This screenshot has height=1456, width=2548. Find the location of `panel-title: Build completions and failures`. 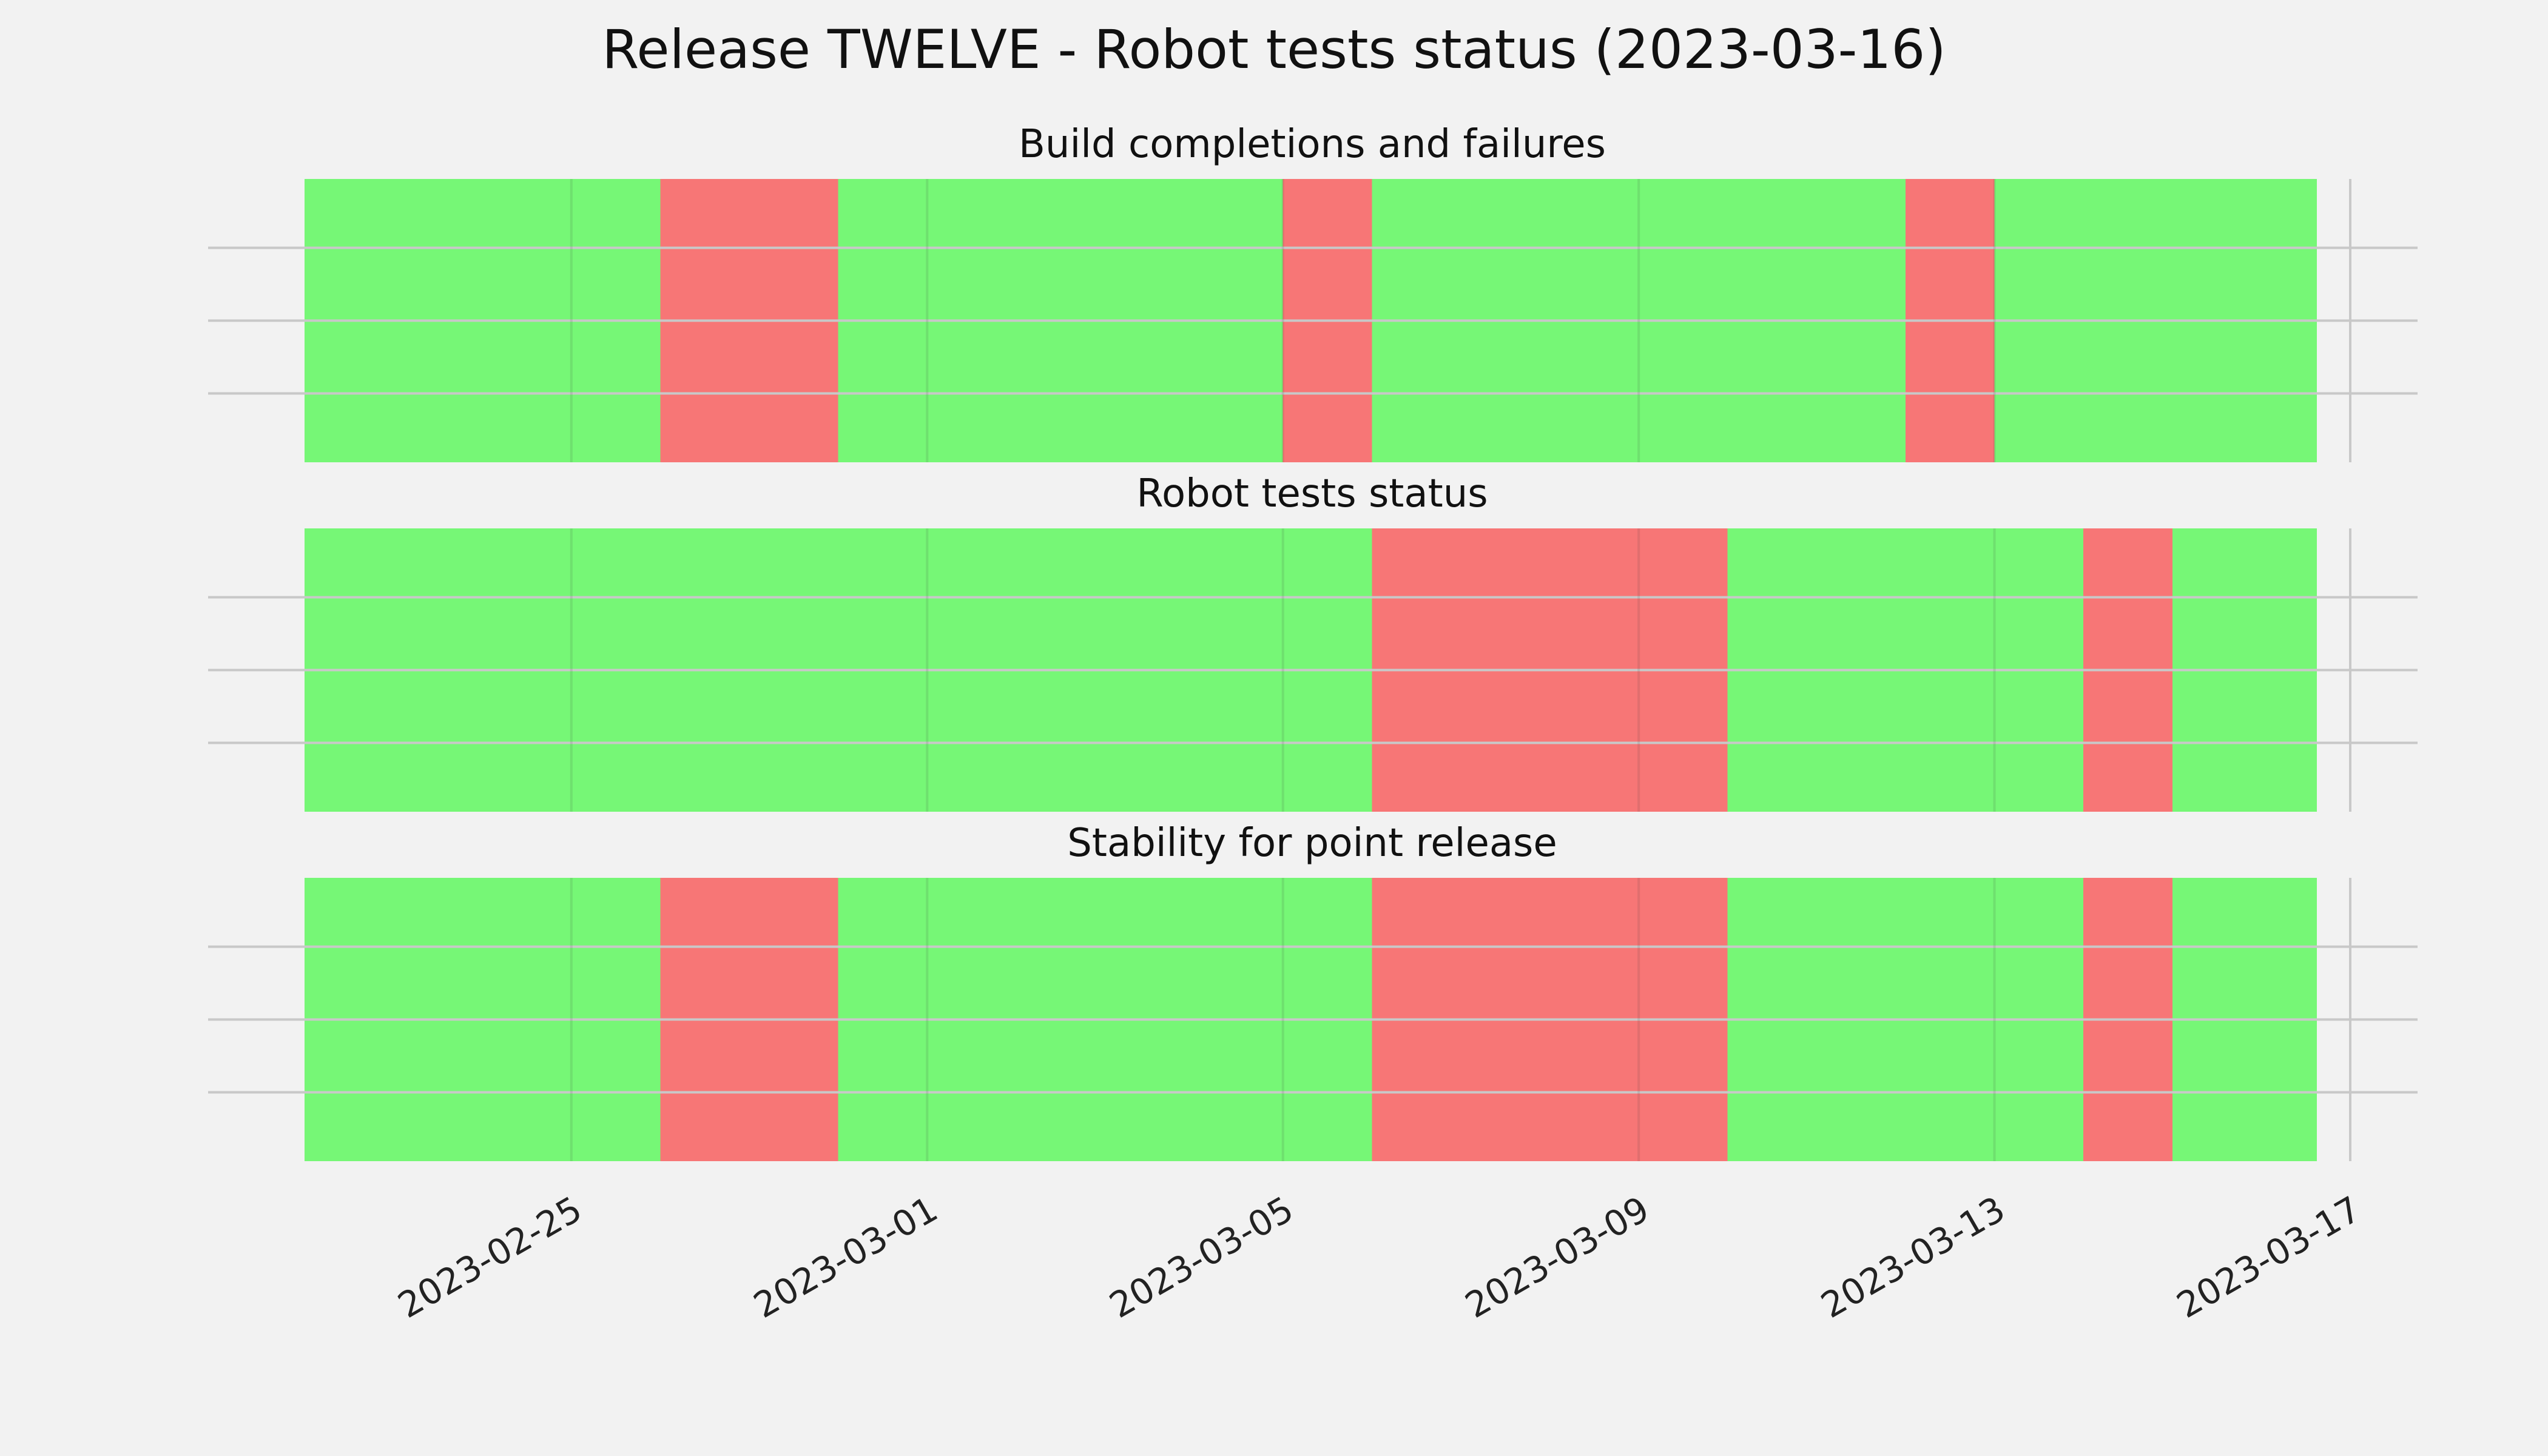

panel-title: Build completions and failures is located at coordinates (1312, 144).